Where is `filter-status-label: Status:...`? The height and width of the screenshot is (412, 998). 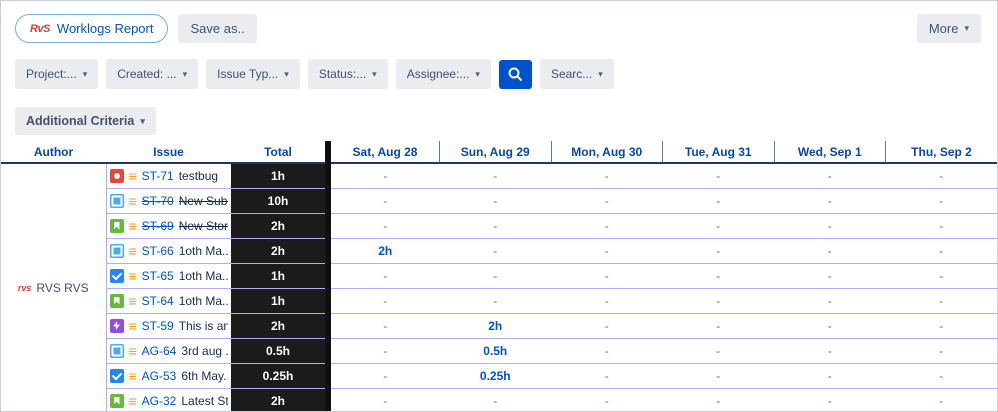 filter-status-label: Status:... is located at coordinates (342, 74).